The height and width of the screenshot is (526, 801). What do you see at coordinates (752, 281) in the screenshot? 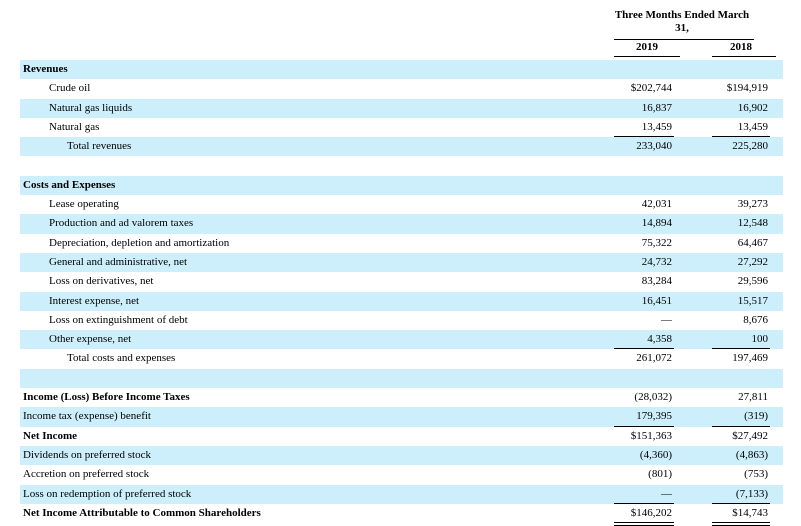
I see `value-2018: 29,596` at bounding box center [752, 281].